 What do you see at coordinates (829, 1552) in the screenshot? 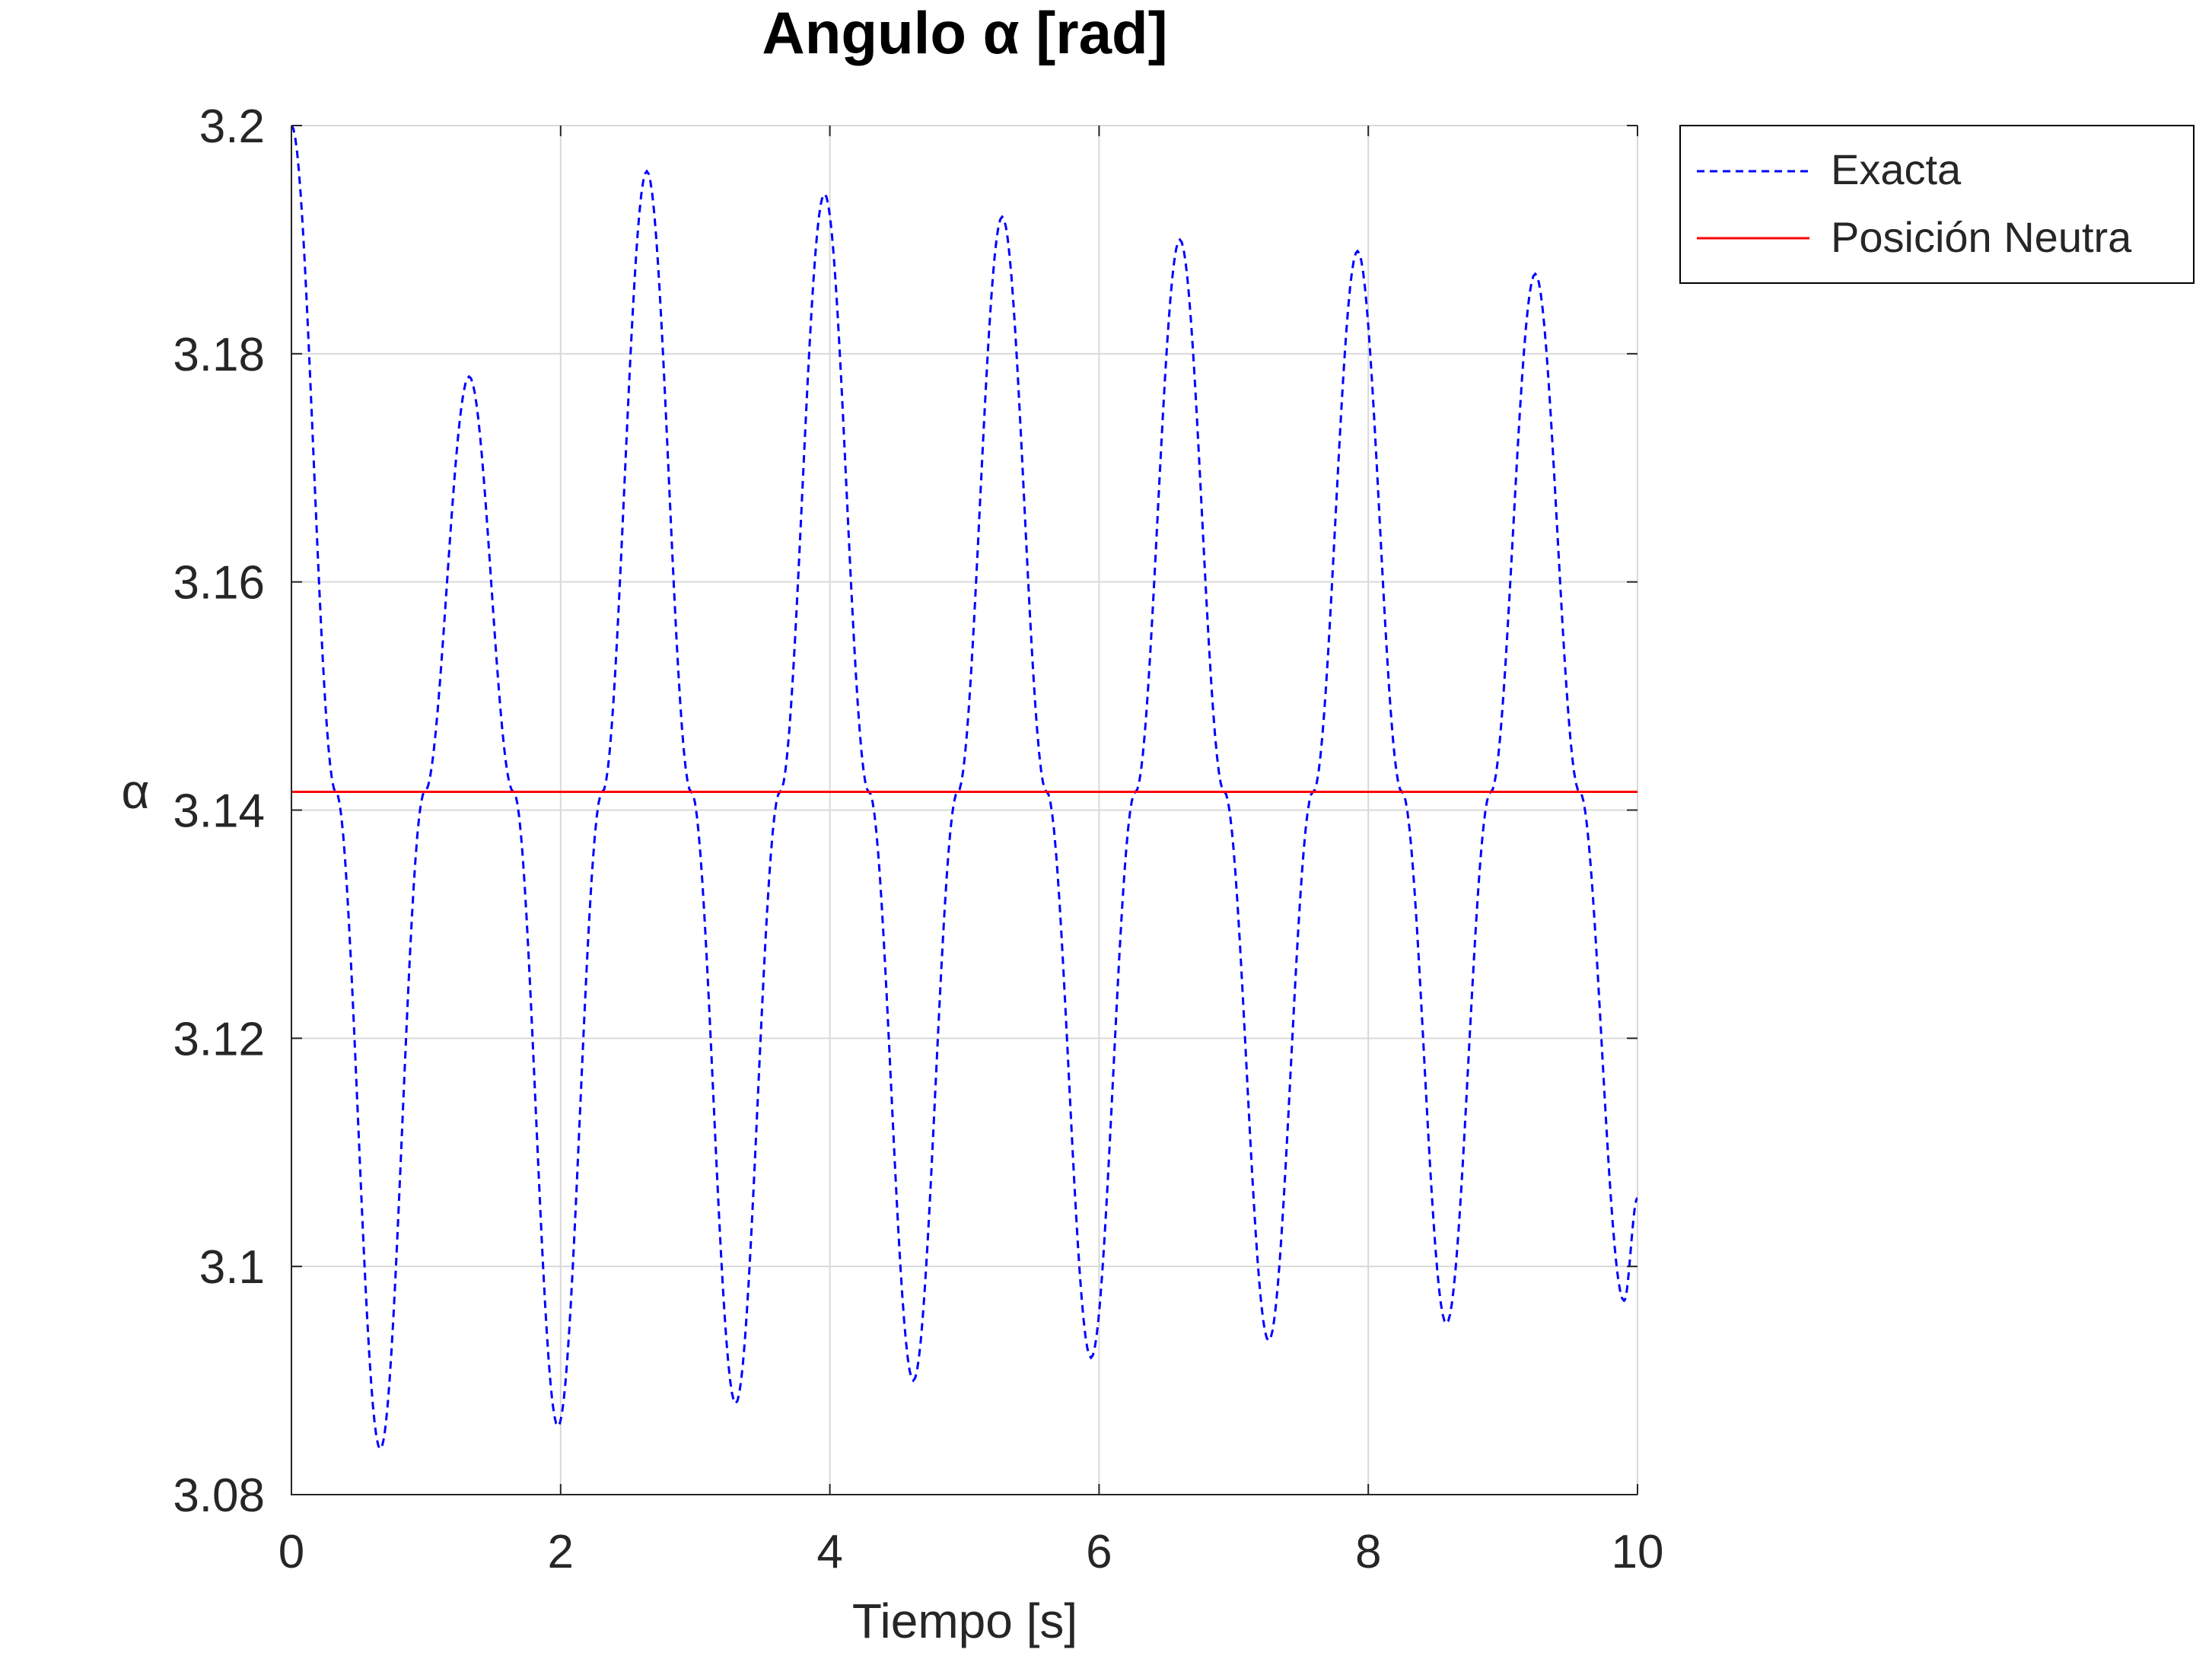
I see `x-tick-label: 4` at bounding box center [829, 1552].